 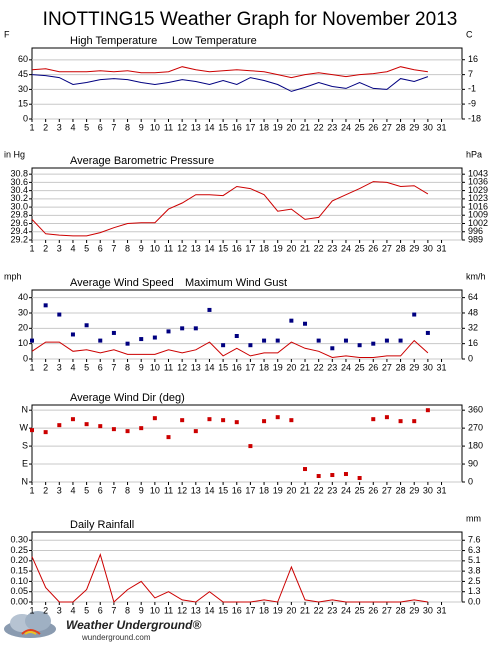 What do you see at coordinates (476, 276) in the screenshot?
I see `y2-axis-unit: km/h` at bounding box center [476, 276].